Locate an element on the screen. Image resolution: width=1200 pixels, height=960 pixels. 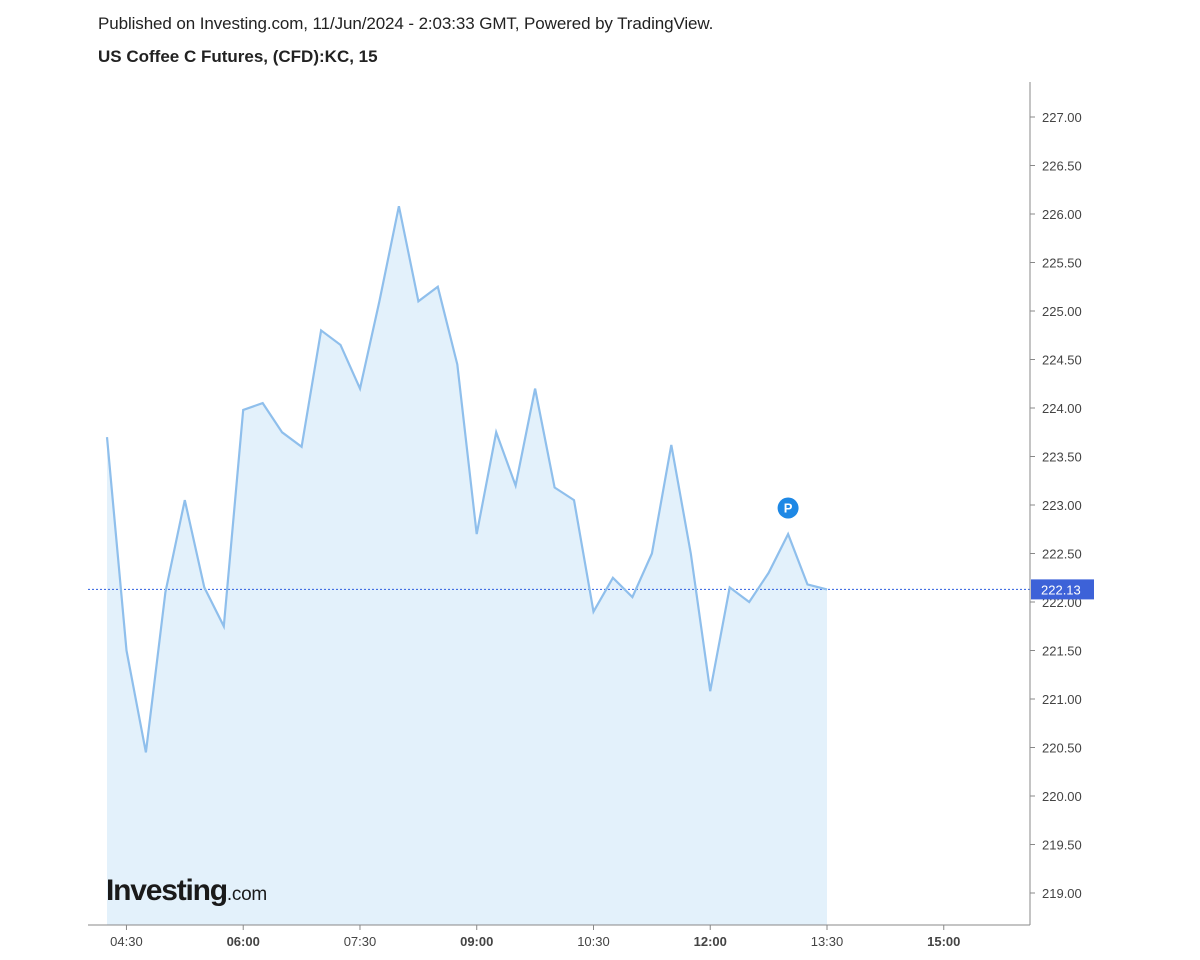
y-tick-label: 227.00 is located at coordinates (1062, 117).